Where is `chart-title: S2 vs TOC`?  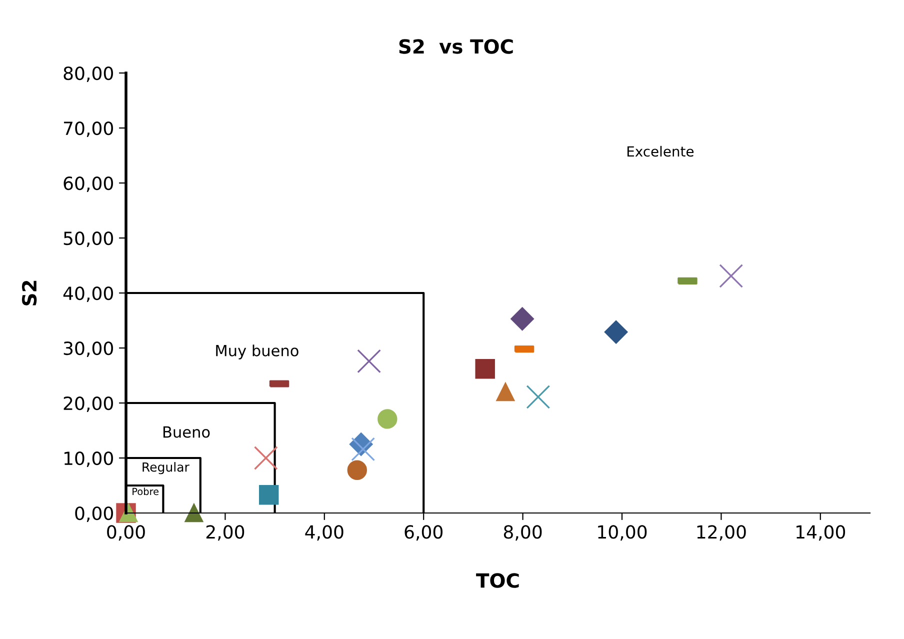 chart-title: S2 vs TOC is located at coordinates (456, 46).